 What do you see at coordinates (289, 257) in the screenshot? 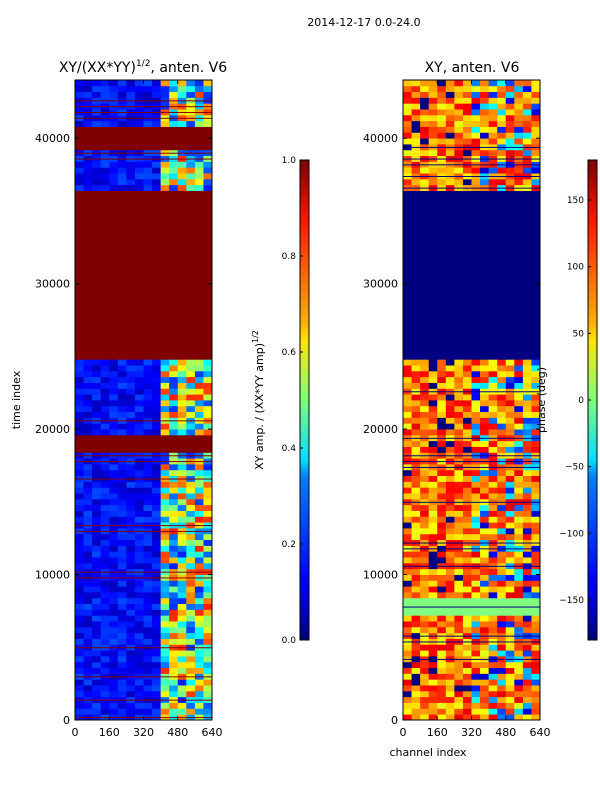
I see `colorbar-tick-label: 0.8` at bounding box center [289, 257].